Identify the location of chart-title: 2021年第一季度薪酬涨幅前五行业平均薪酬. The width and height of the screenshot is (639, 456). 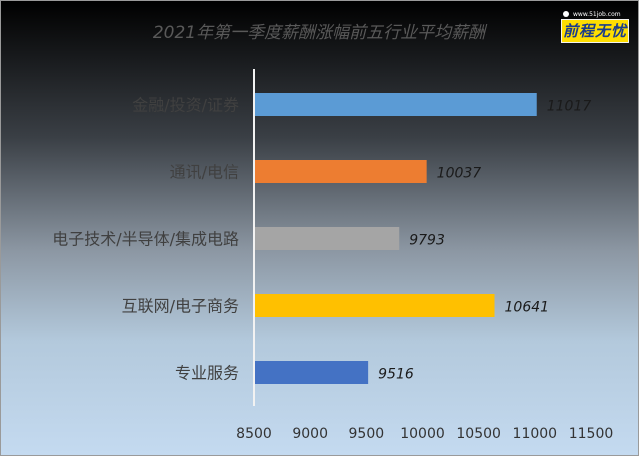
(320, 33).